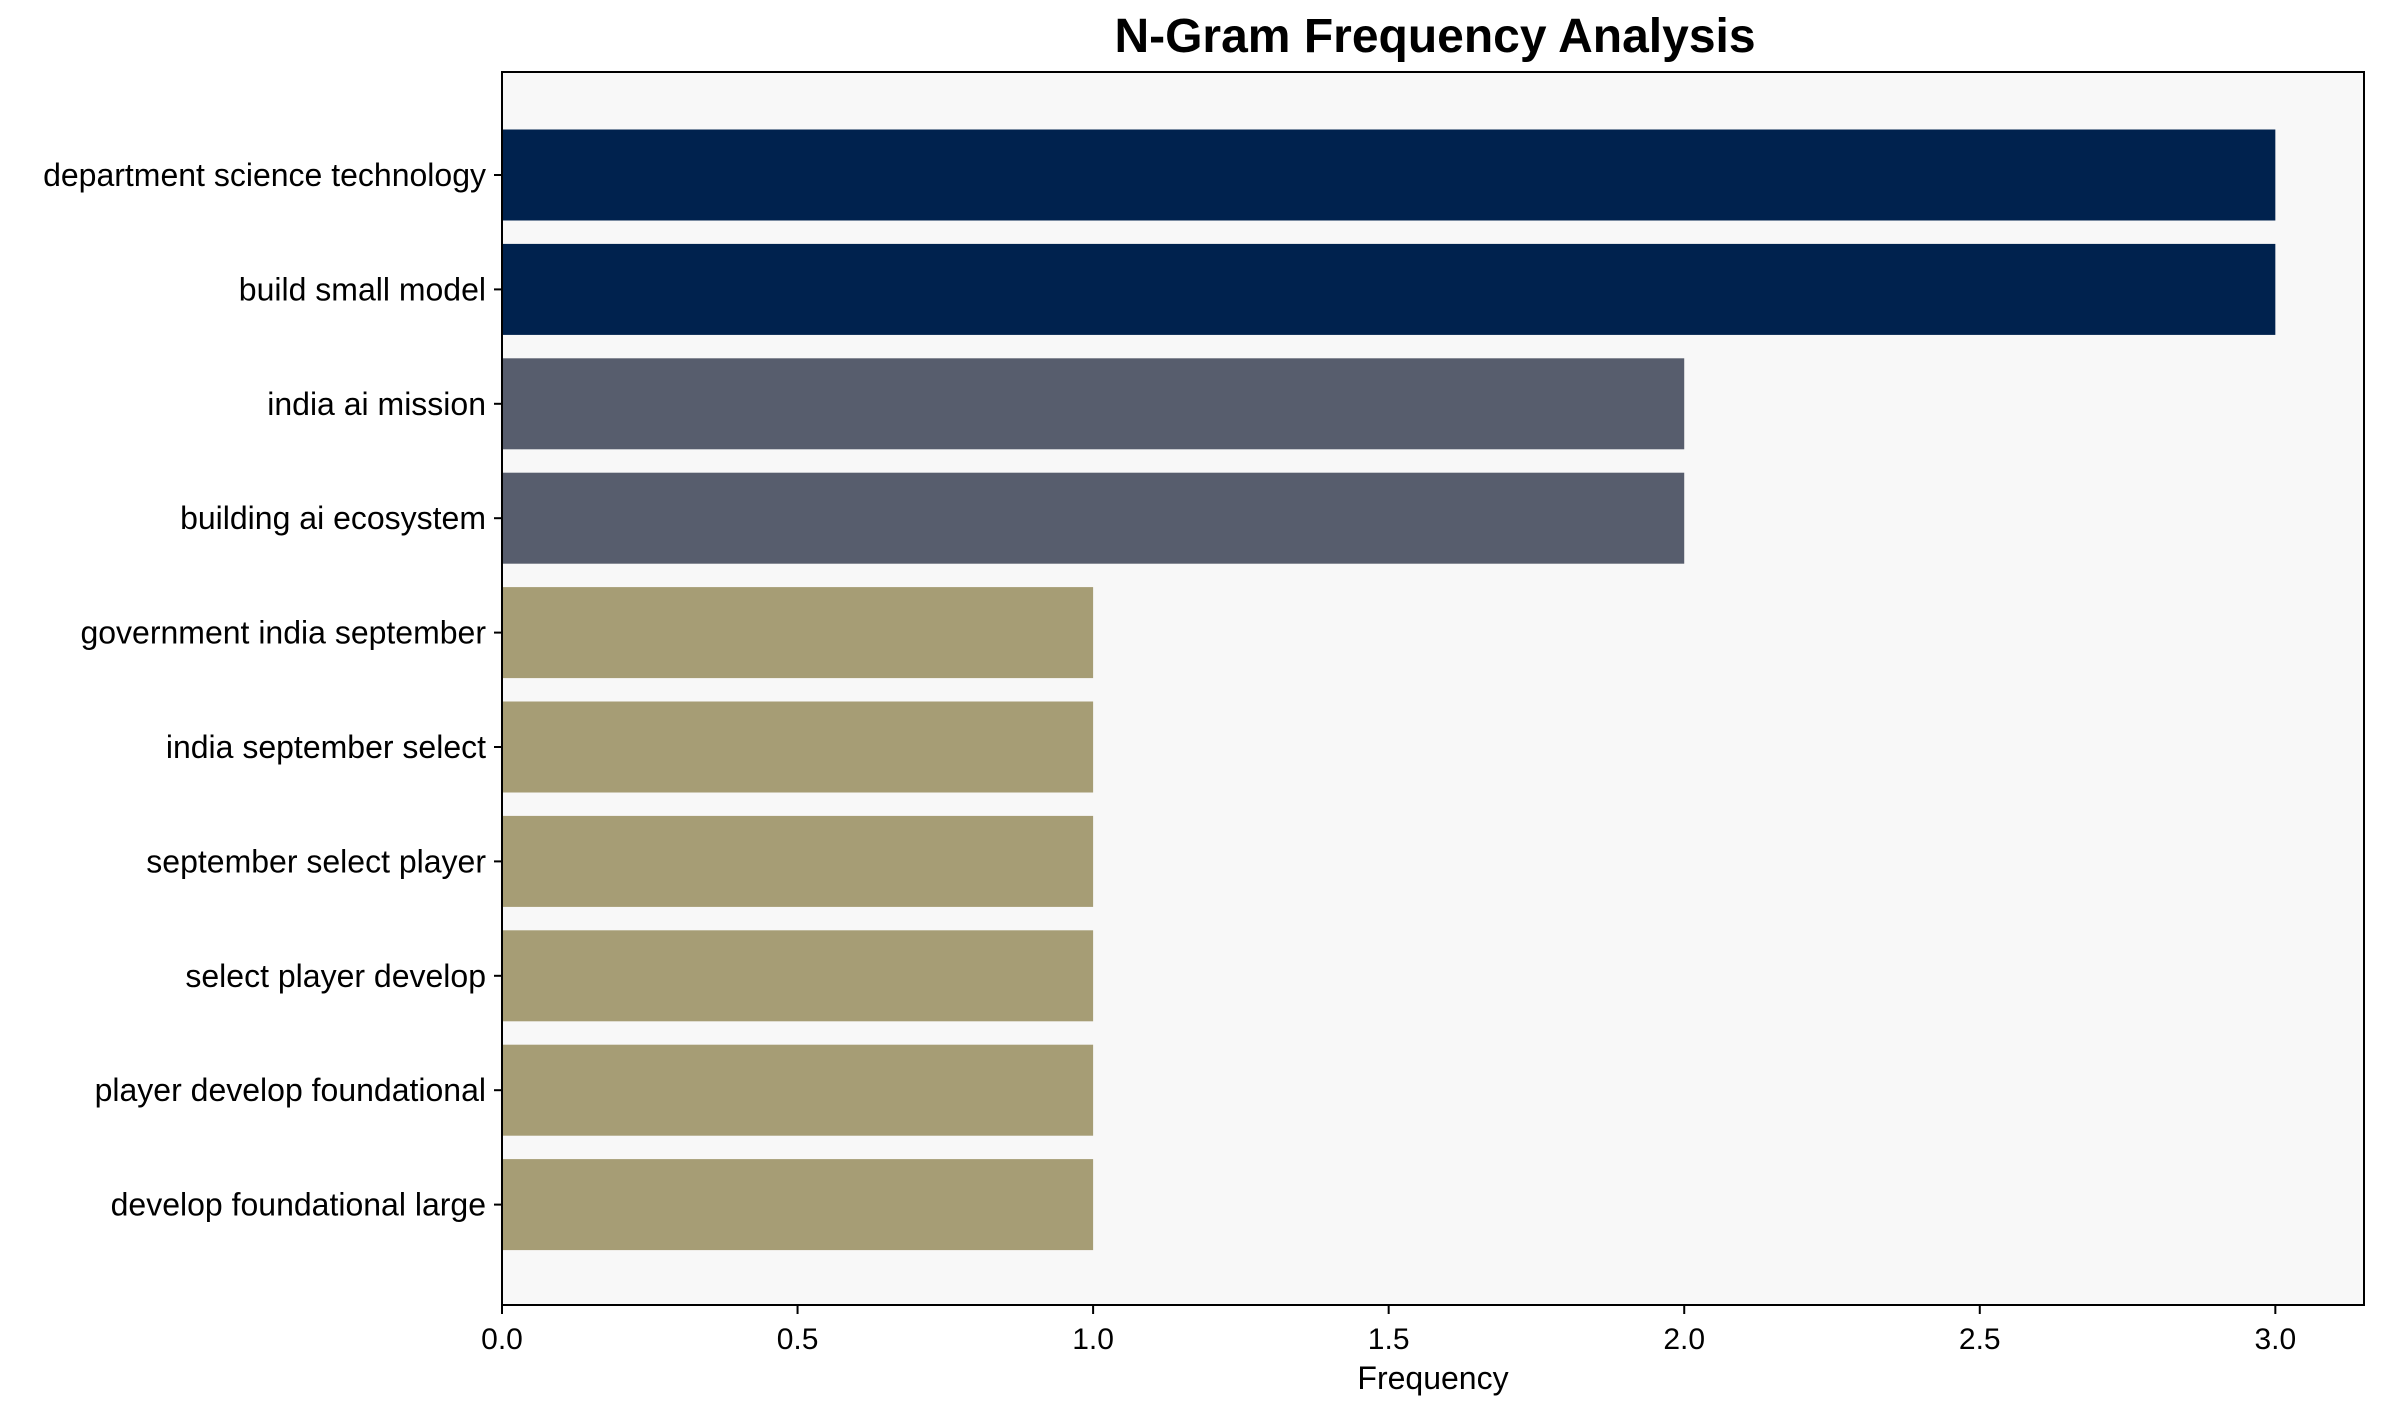  I want to click on category-label: government india september, so click(283, 633).